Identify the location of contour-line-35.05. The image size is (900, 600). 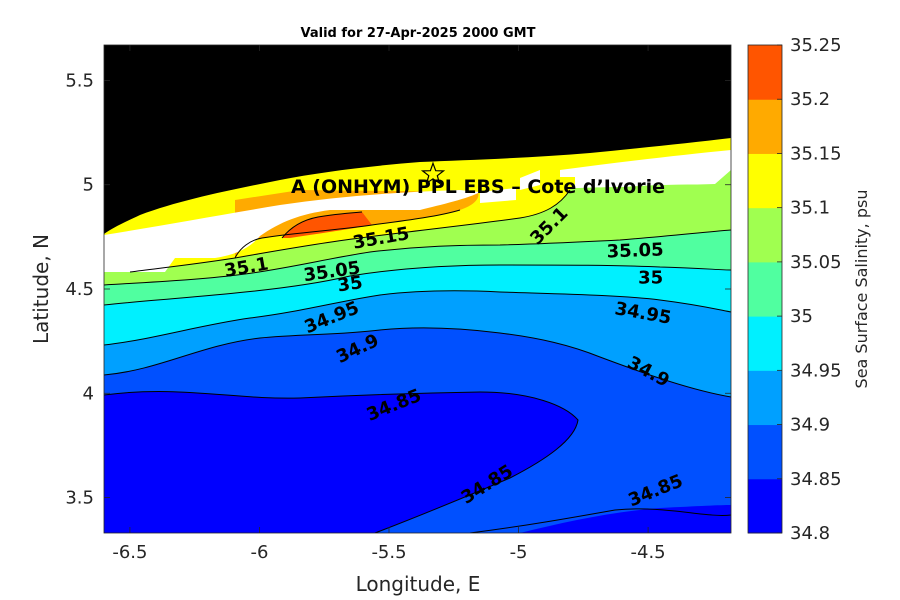
(417, 257).